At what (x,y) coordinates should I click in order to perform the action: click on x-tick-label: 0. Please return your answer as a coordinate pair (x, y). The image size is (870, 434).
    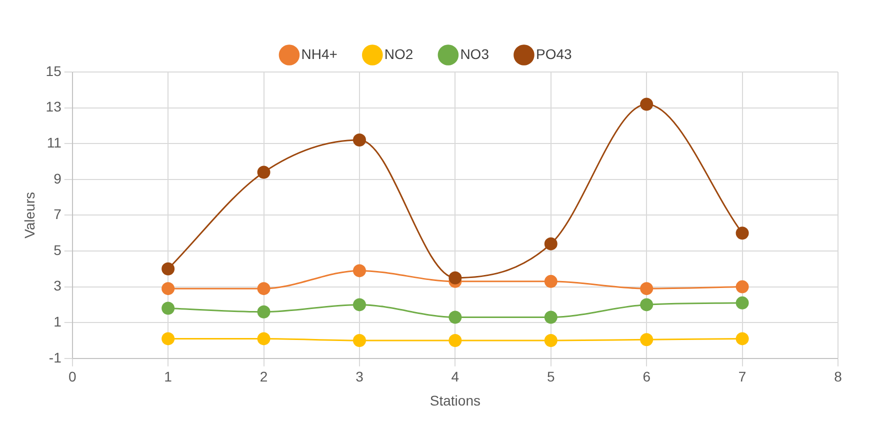
    Looking at the image, I should click on (72, 376).